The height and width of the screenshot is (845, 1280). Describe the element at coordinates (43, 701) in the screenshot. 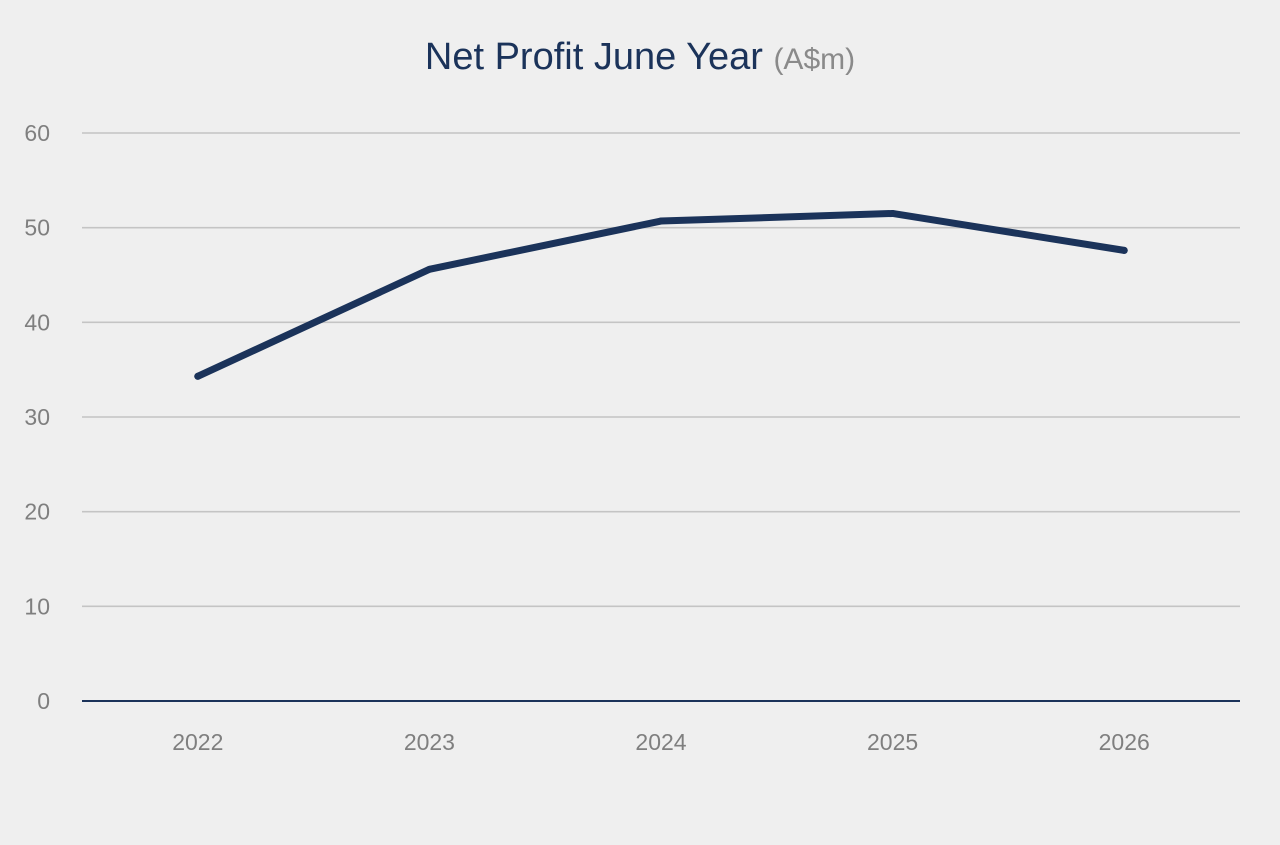

I see `y-tick-label-0: 0` at that location.